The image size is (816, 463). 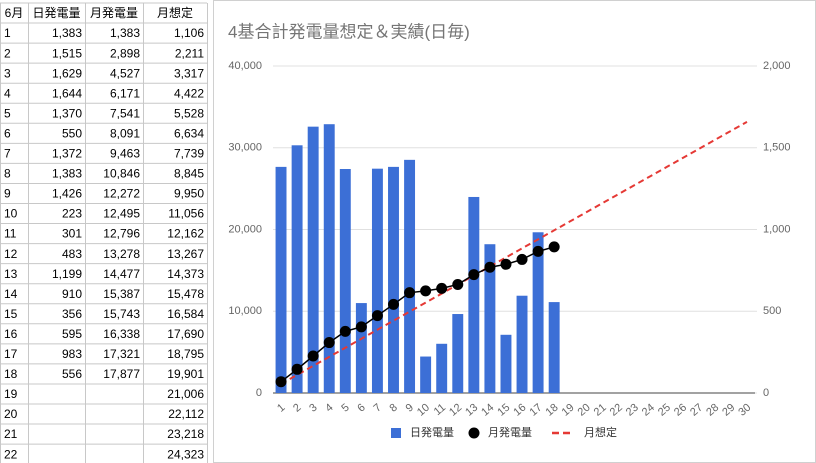 I want to click on cell: 1, so click(x=7, y=33).